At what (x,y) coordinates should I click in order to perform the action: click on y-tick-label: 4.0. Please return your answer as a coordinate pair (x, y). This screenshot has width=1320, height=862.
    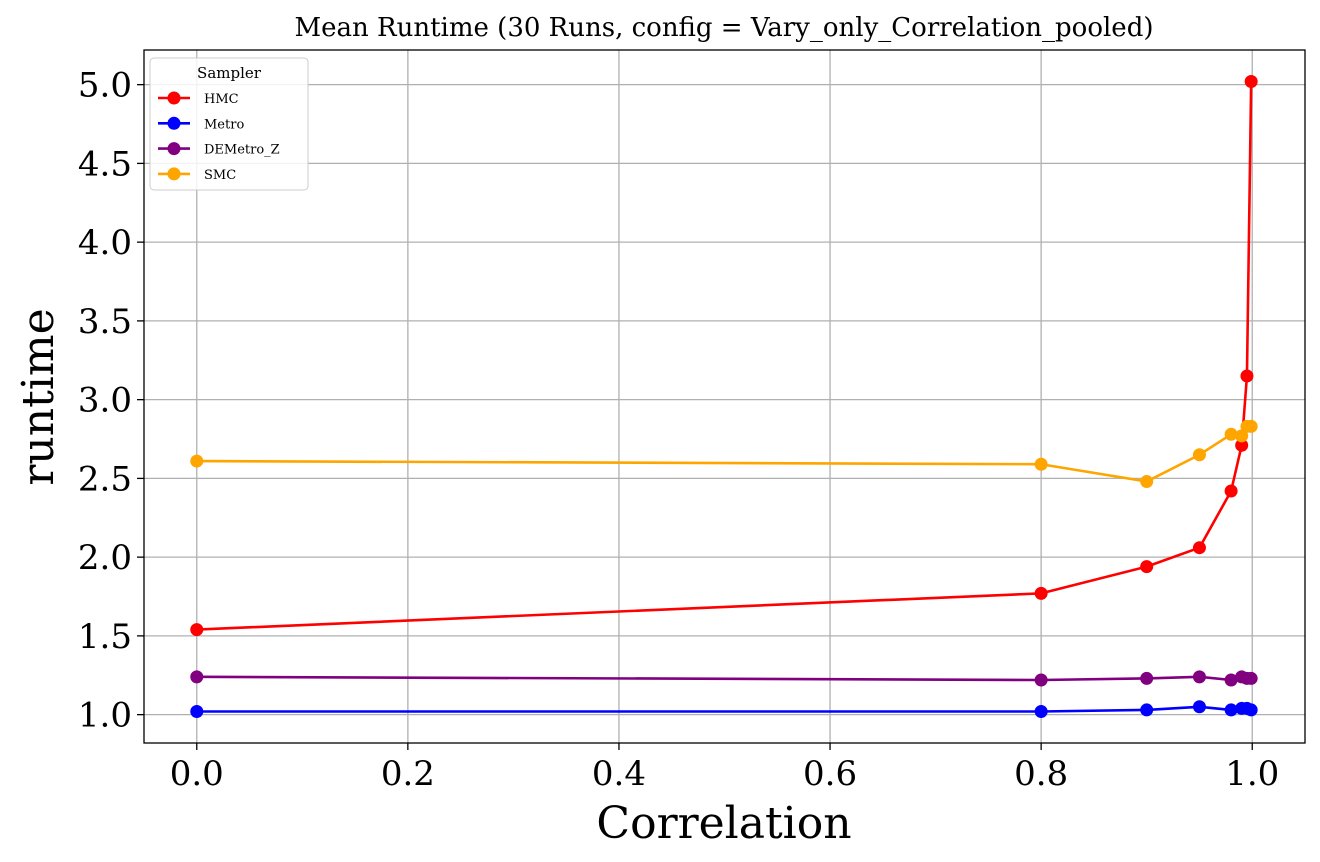
    Looking at the image, I should click on (105, 243).